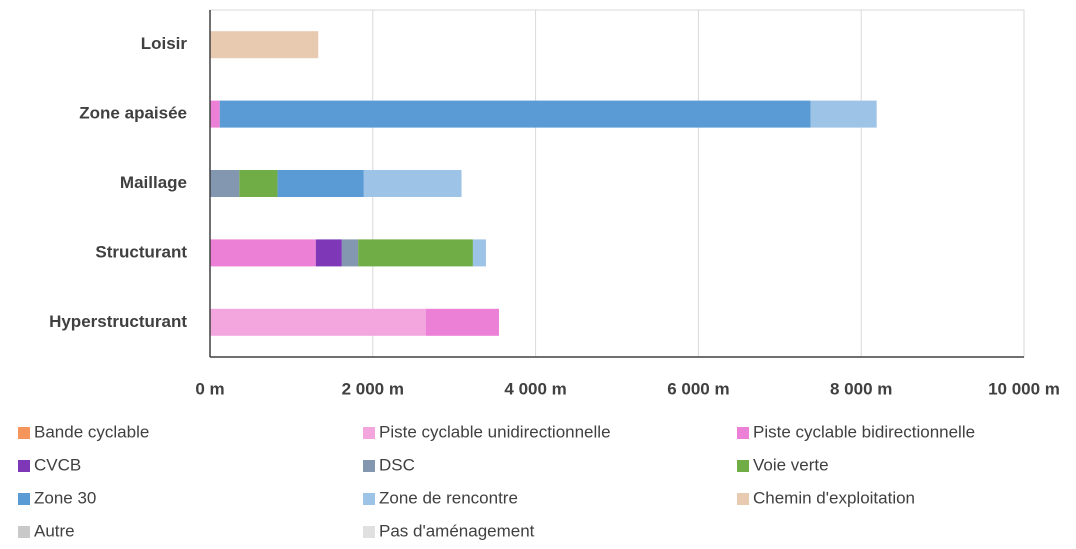 This screenshot has width=1076, height=549. I want to click on y-tick-label: Zone apaisée, so click(133, 113).